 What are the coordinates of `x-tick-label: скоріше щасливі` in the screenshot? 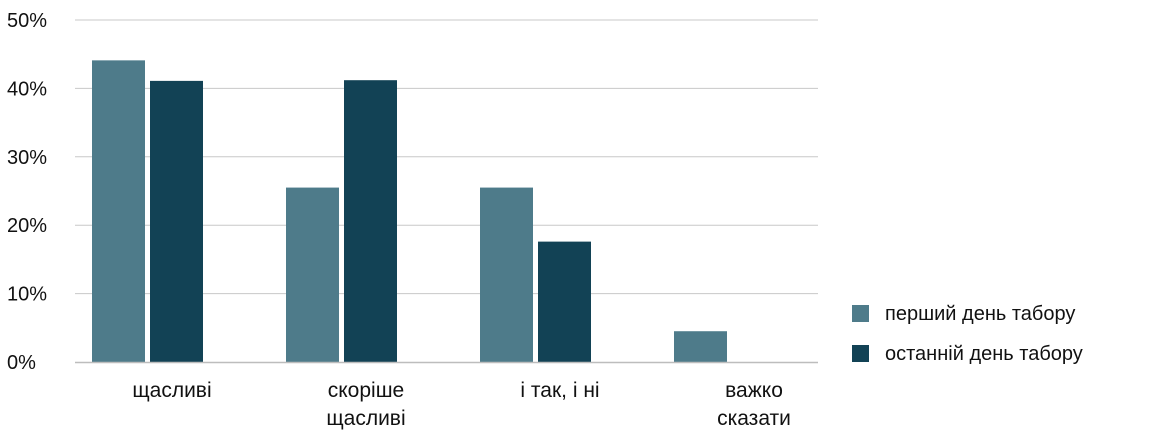 It's located at (365, 404).